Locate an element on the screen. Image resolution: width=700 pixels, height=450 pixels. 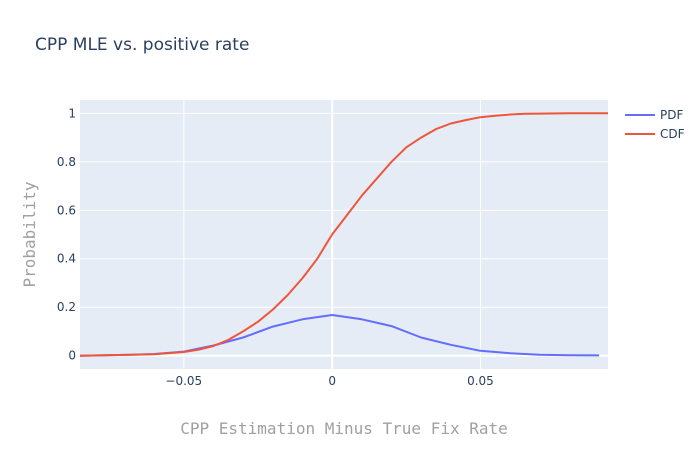
y-tick-label: 0 is located at coordinates (72, 356).